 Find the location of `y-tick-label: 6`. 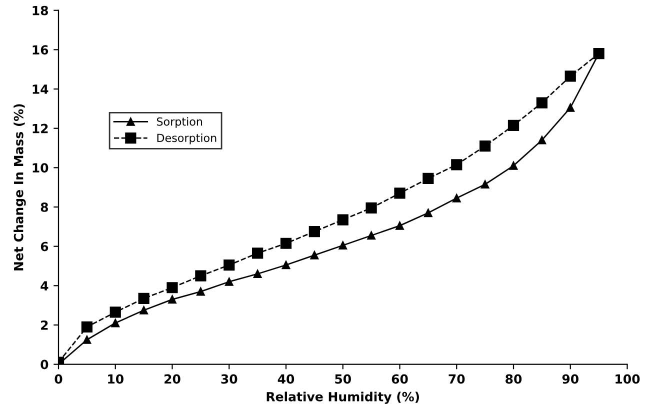

y-tick-label: 6 is located at coordinates (44, 247).